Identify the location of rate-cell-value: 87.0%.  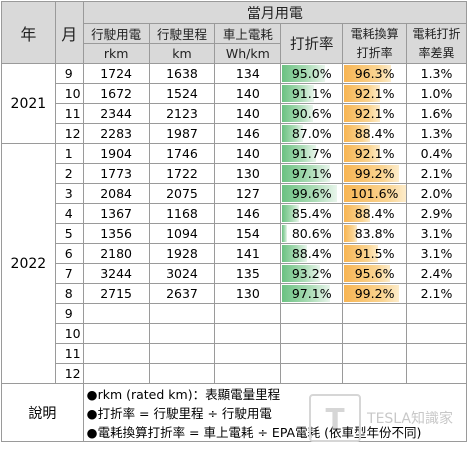
(311, 133).